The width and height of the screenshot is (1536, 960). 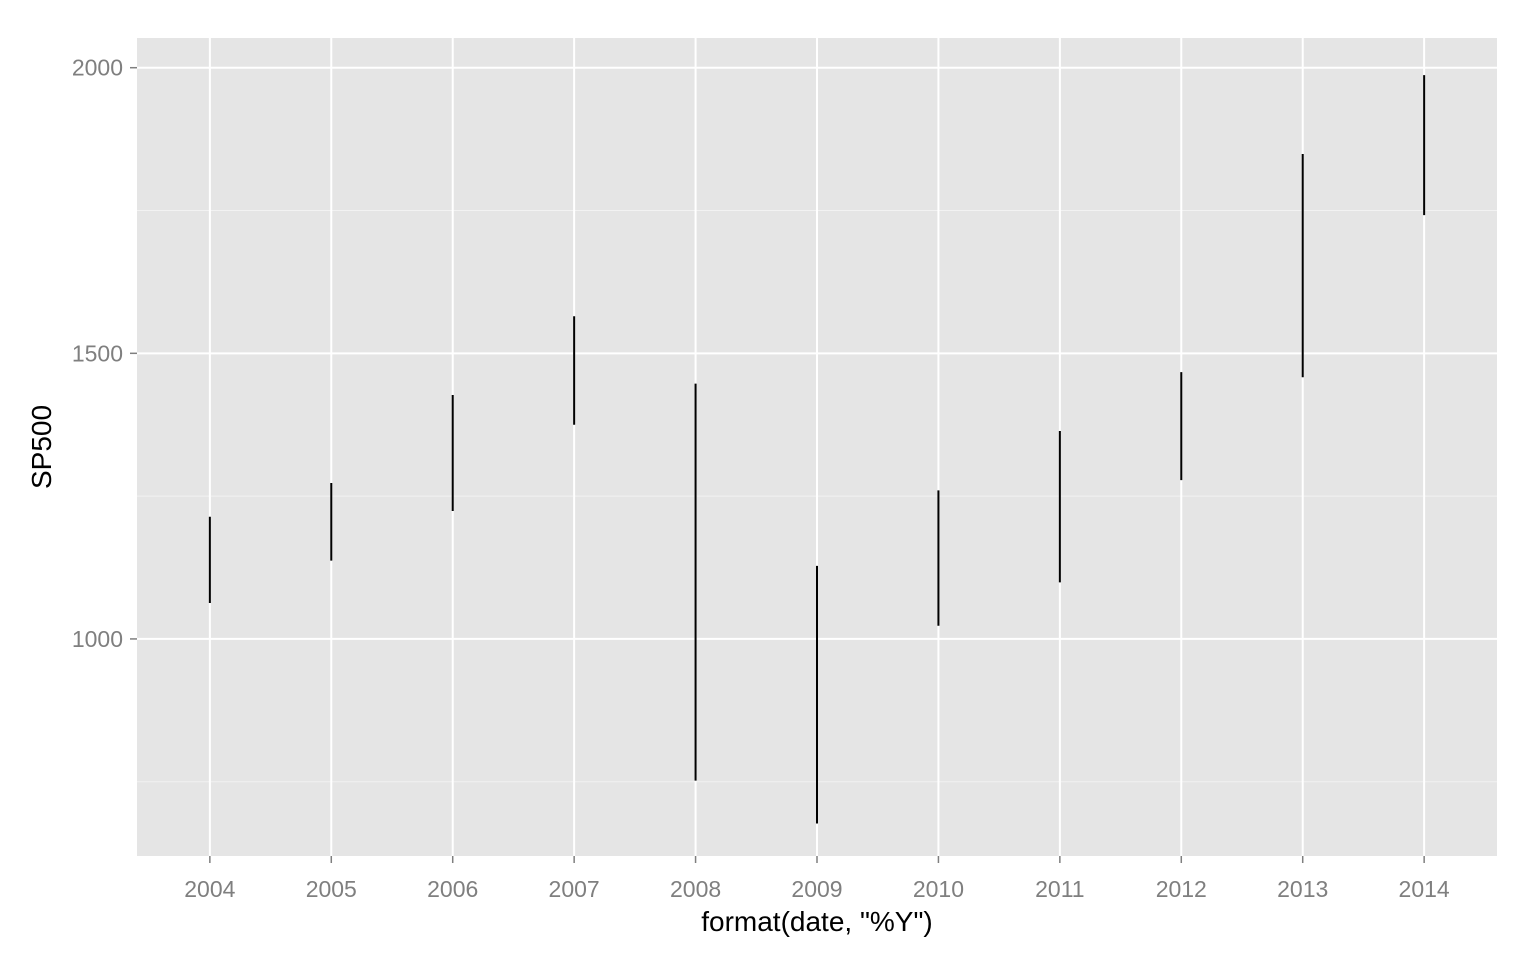 I want to click on x-tick-label: 2008, so click(x=695, y=889).